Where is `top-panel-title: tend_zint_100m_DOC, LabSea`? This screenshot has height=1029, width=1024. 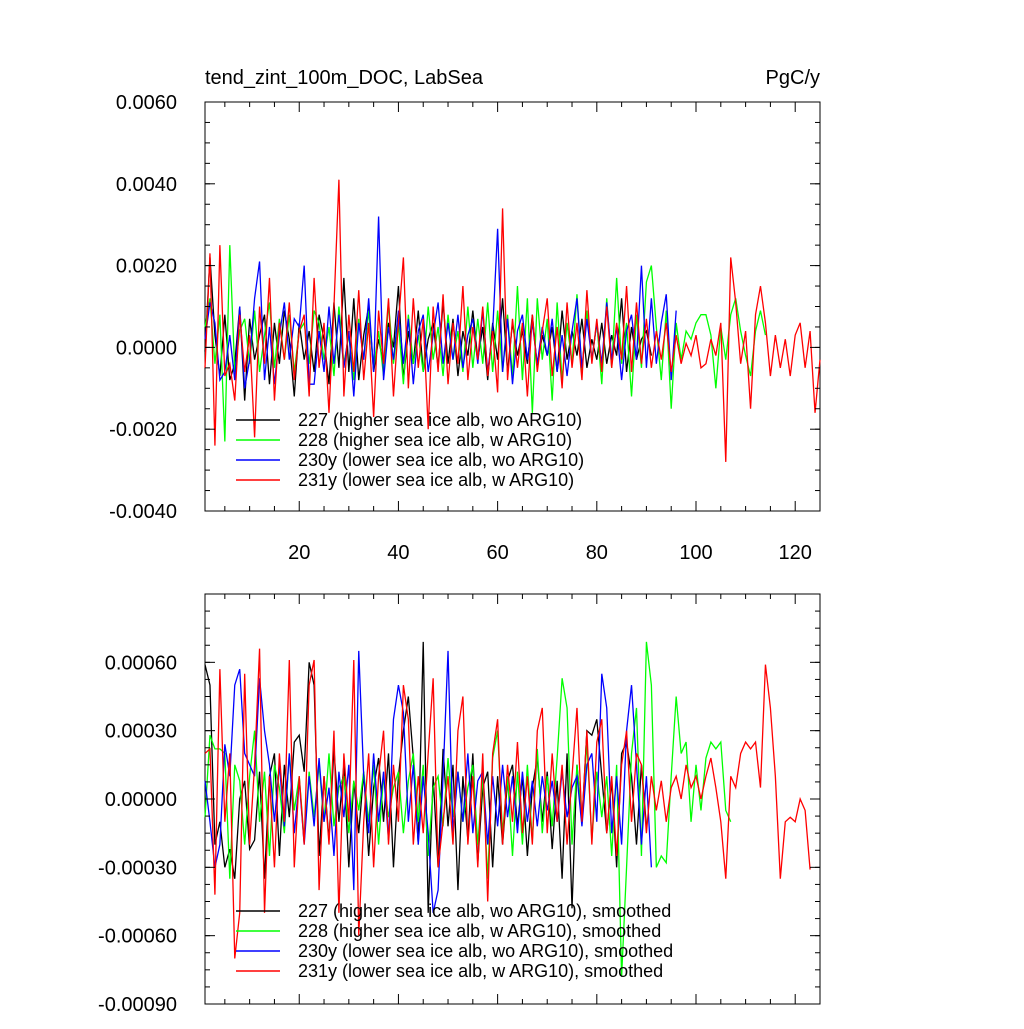
top-panel-title: tend_zint_100m_DOC, LabSea is located at coordinates (344, 78).